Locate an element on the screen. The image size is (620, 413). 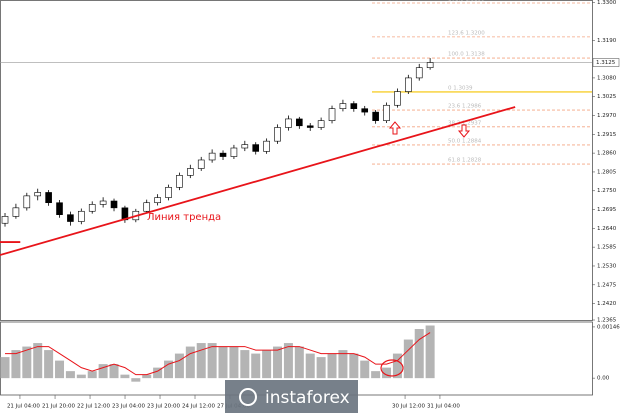
fib-level-label: 61.8 1.2828 is located at coordinates (465, 161).